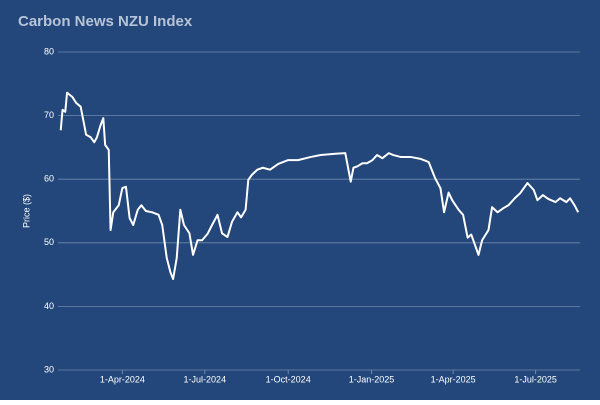 This screenshot has width=600, height=405. I want to click on x-tick-label: 1-Oct-2024, so click(288, 379).